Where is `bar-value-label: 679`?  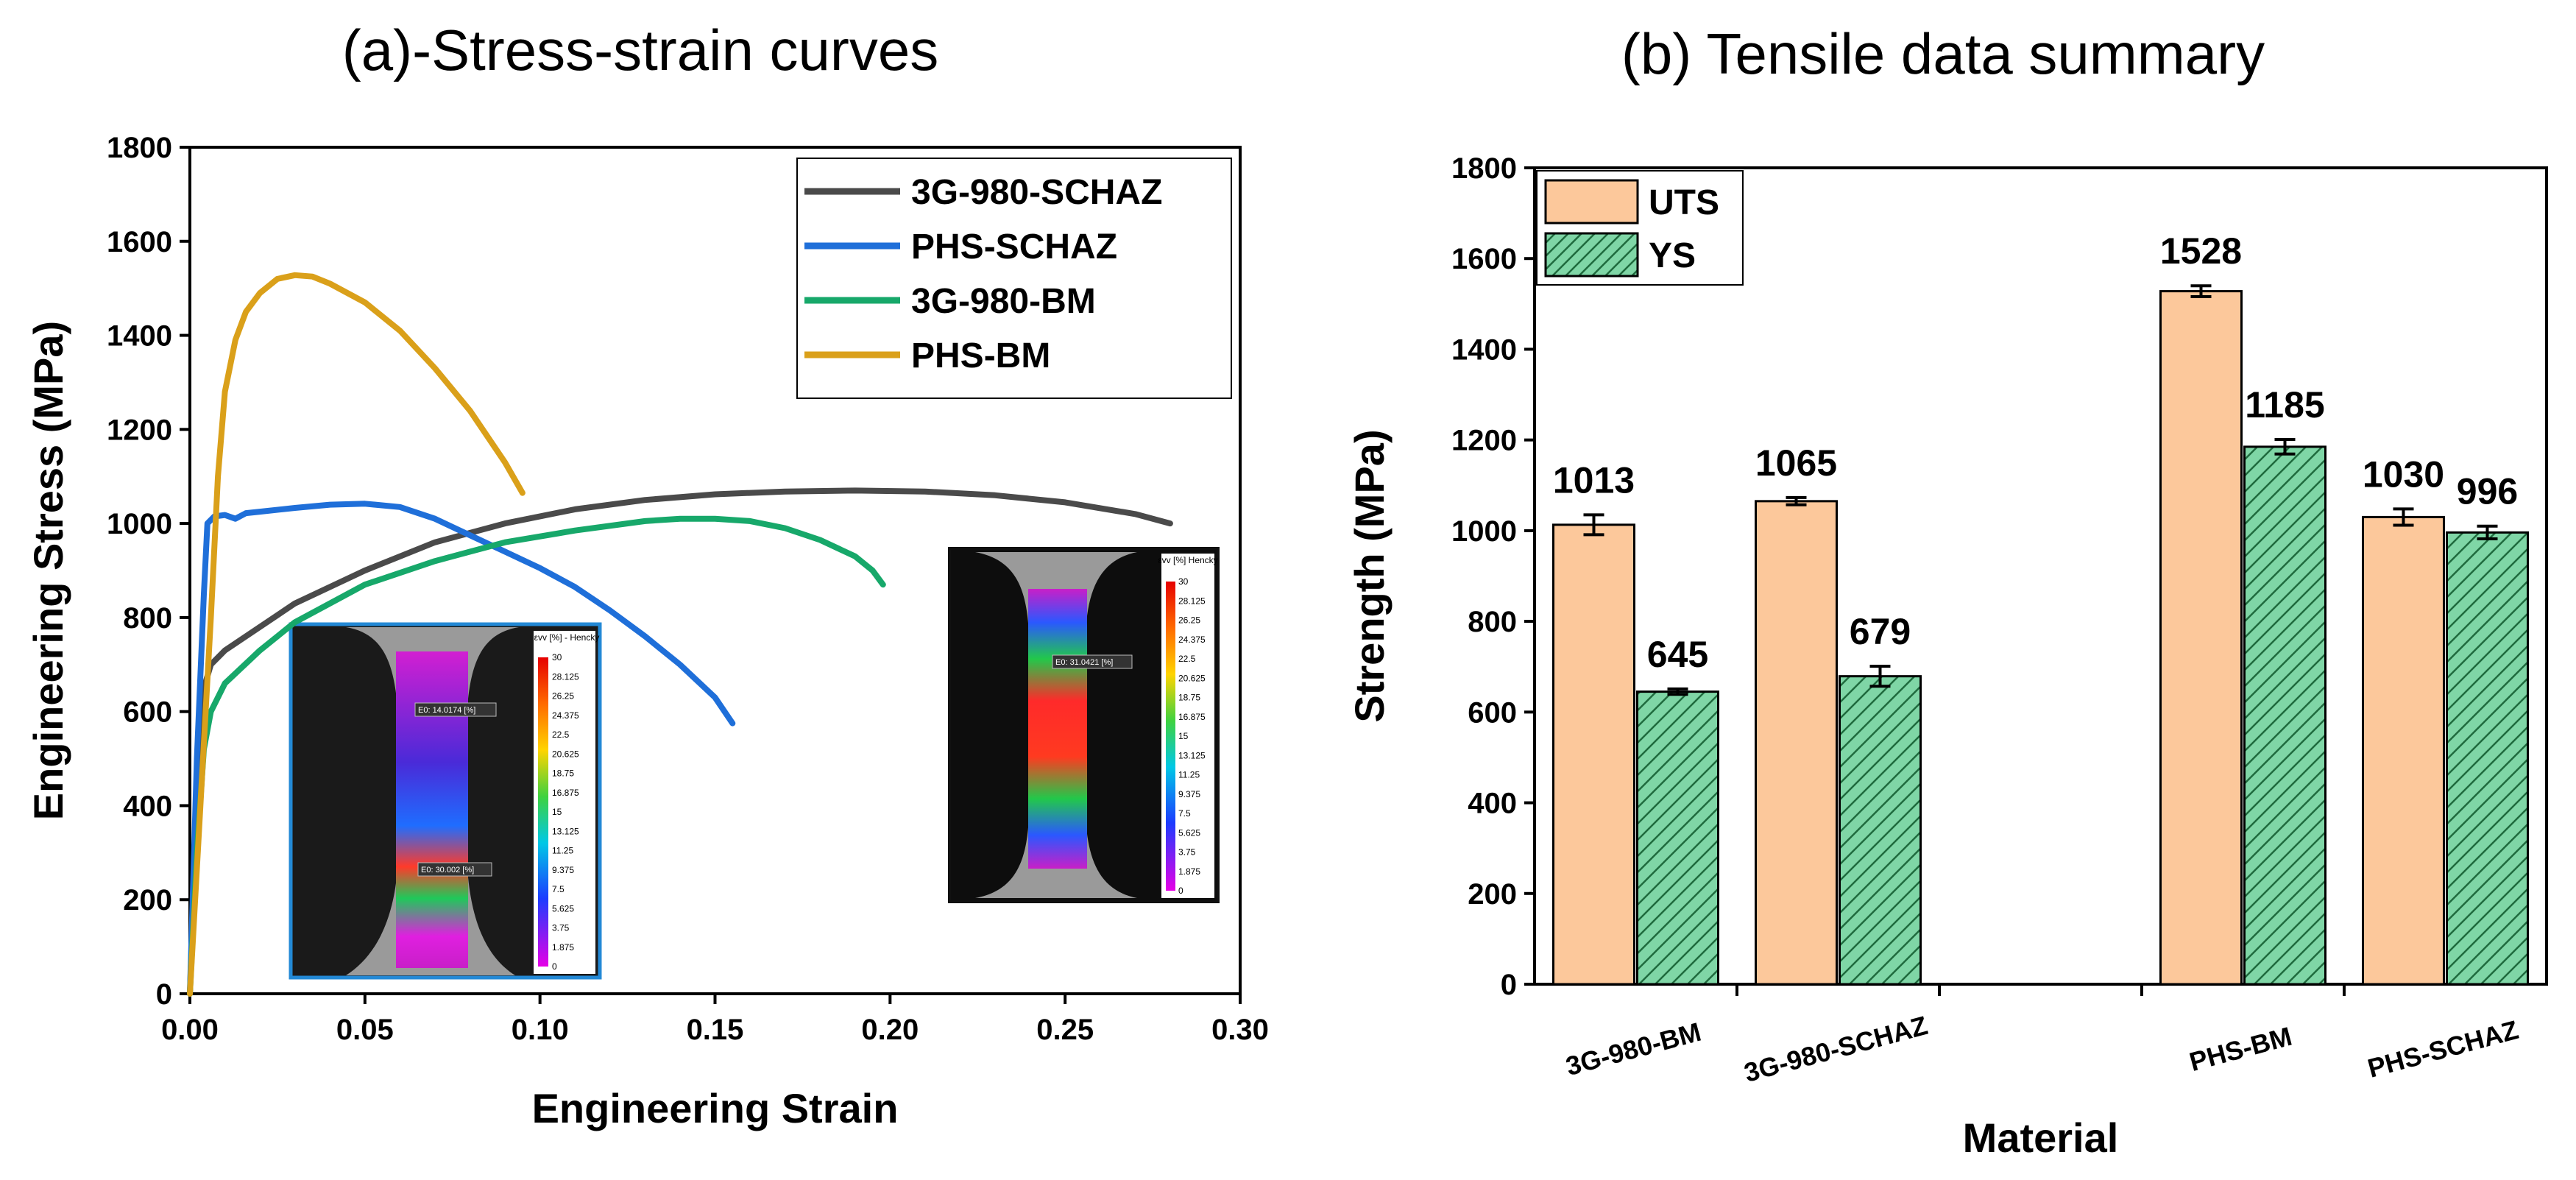 bar-value-label: 679 is located at coordinates (1880, 631).